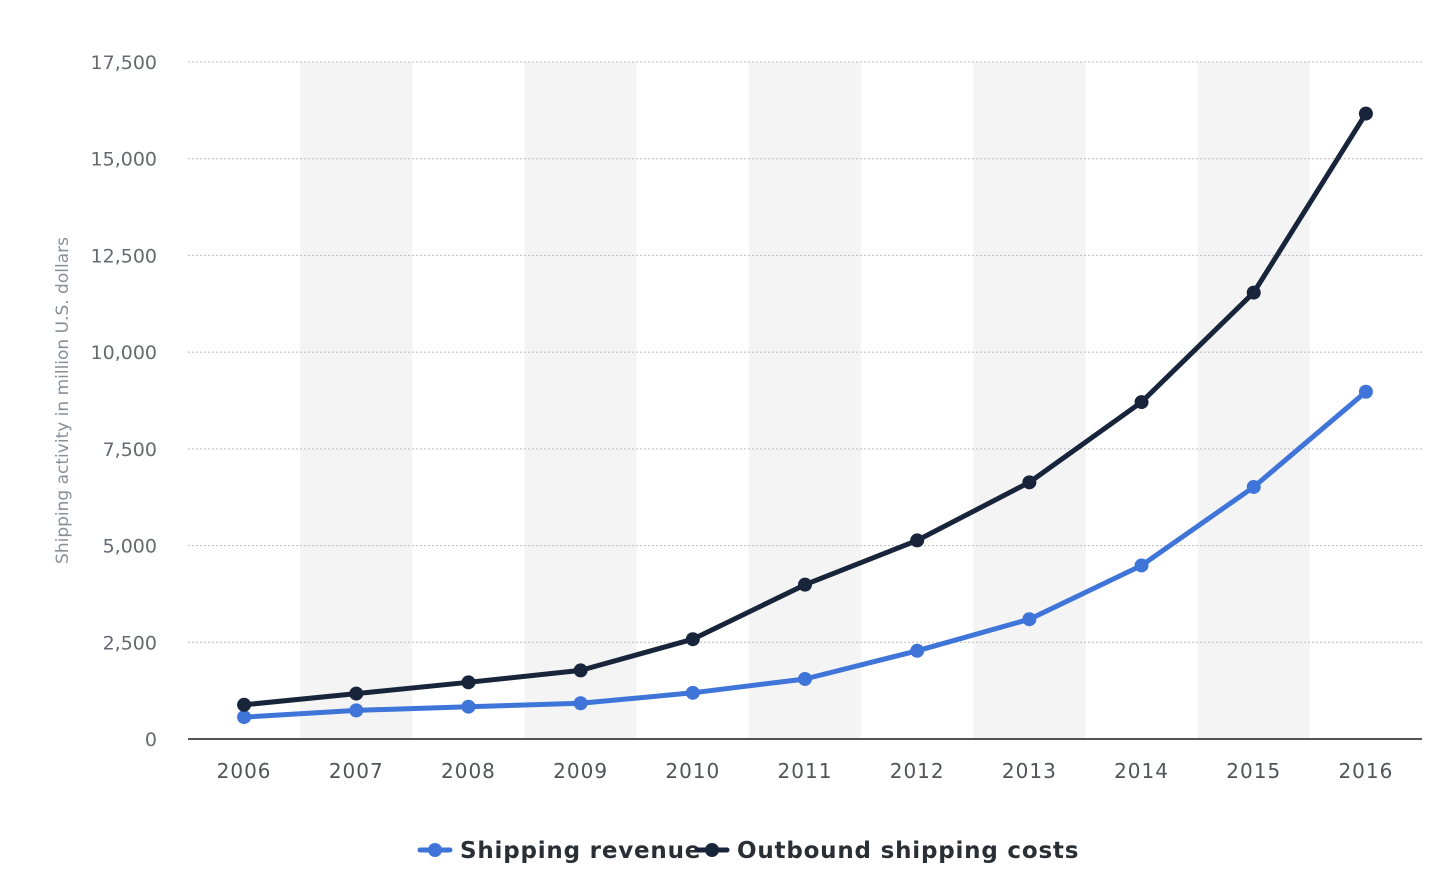 The width and height of the screenshot is (1448, 892). I want to click on x-tick-label: 2015, so click(1253, 771).